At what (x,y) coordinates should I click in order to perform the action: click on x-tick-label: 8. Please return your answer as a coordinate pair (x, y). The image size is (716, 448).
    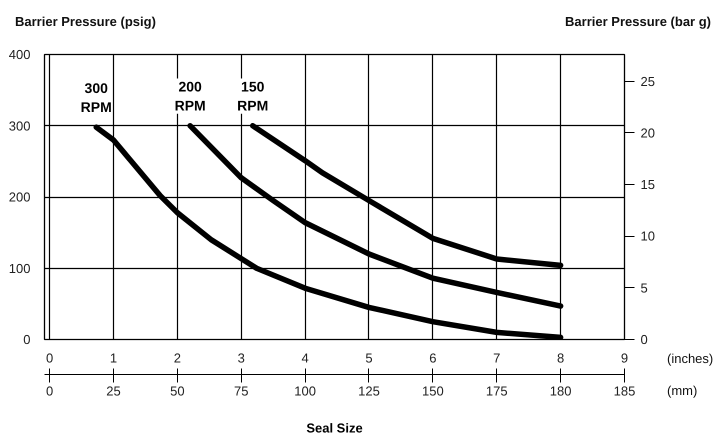
    Looking at the image, I should click on (560, 358).